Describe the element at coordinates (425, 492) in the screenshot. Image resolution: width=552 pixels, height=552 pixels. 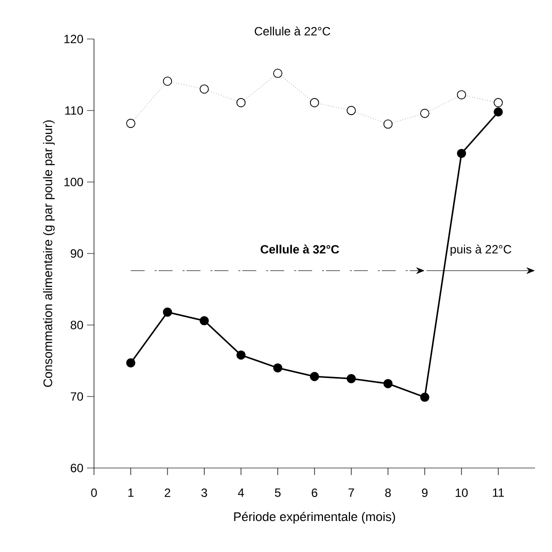
I see `x-tick-label: 9` at that location.